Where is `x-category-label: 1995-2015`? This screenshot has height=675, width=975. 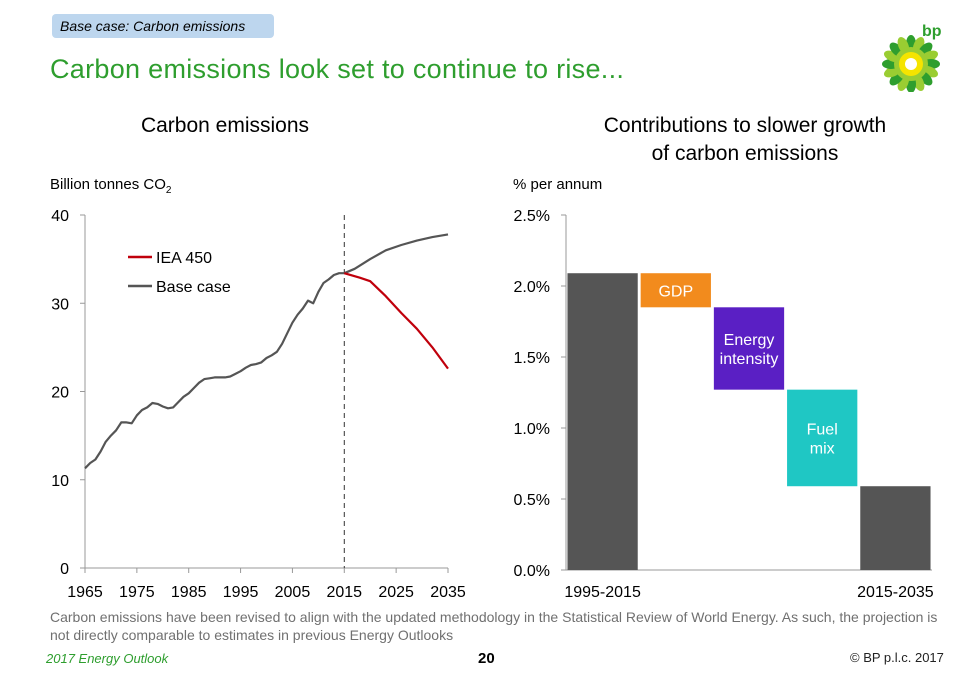 x-category-label: 1995-2015 is located at coordinates (602, 592).